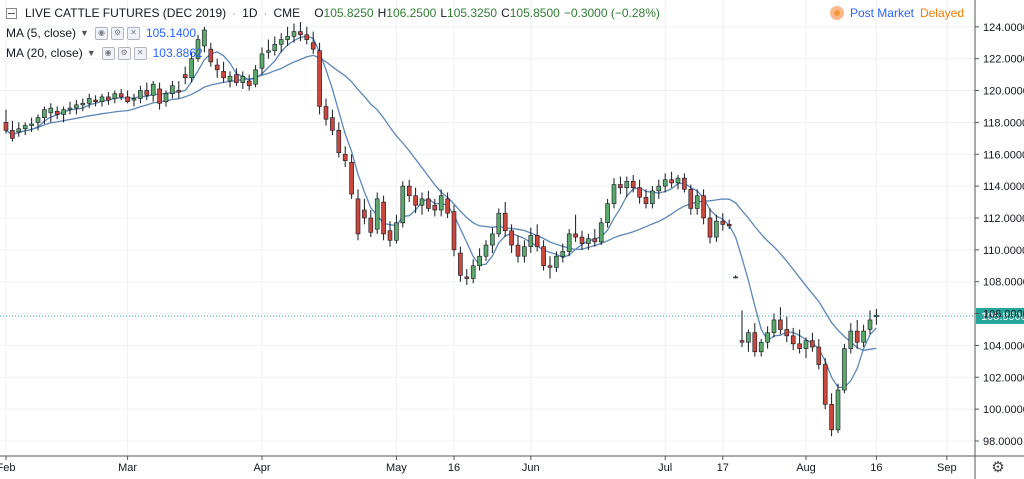 This screenshot has height=479, width=1024. What do you see at coordinates (41, 33) in the screenshot?
I see `study-name-ma5: MA (5, close)` at bounding box center [41, 33].